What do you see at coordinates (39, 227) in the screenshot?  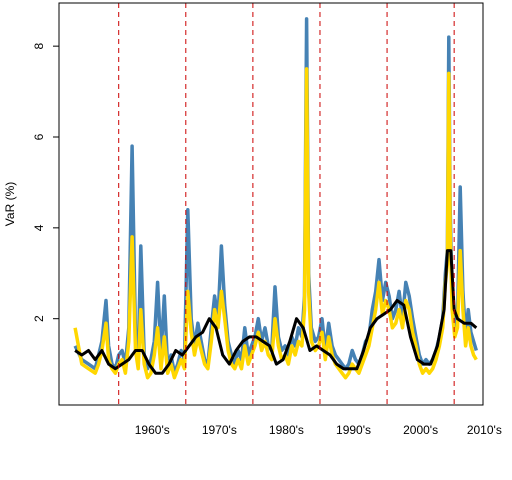 I see `y-tick-label-4: 4` at bounding box center [39, 227].